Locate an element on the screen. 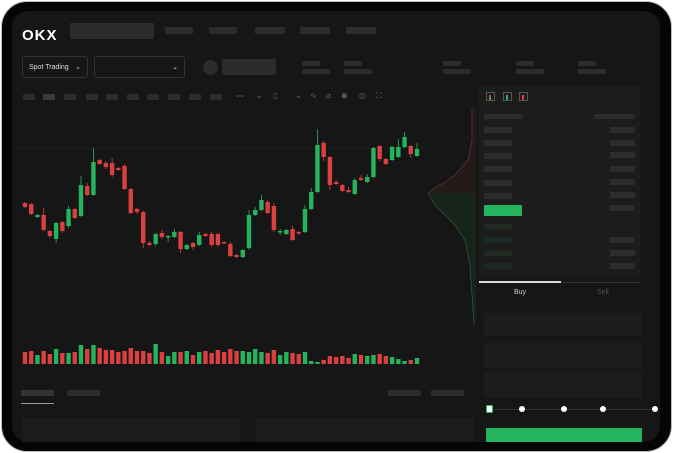  slider-track is located at coordinates (572, 409).